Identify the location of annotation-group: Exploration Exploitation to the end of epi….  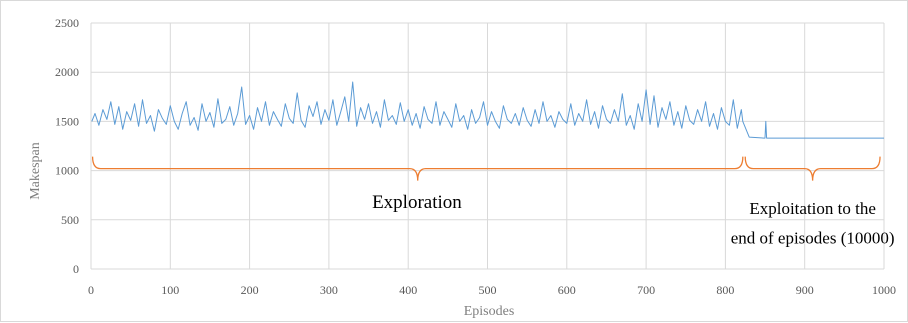
(633, 219).